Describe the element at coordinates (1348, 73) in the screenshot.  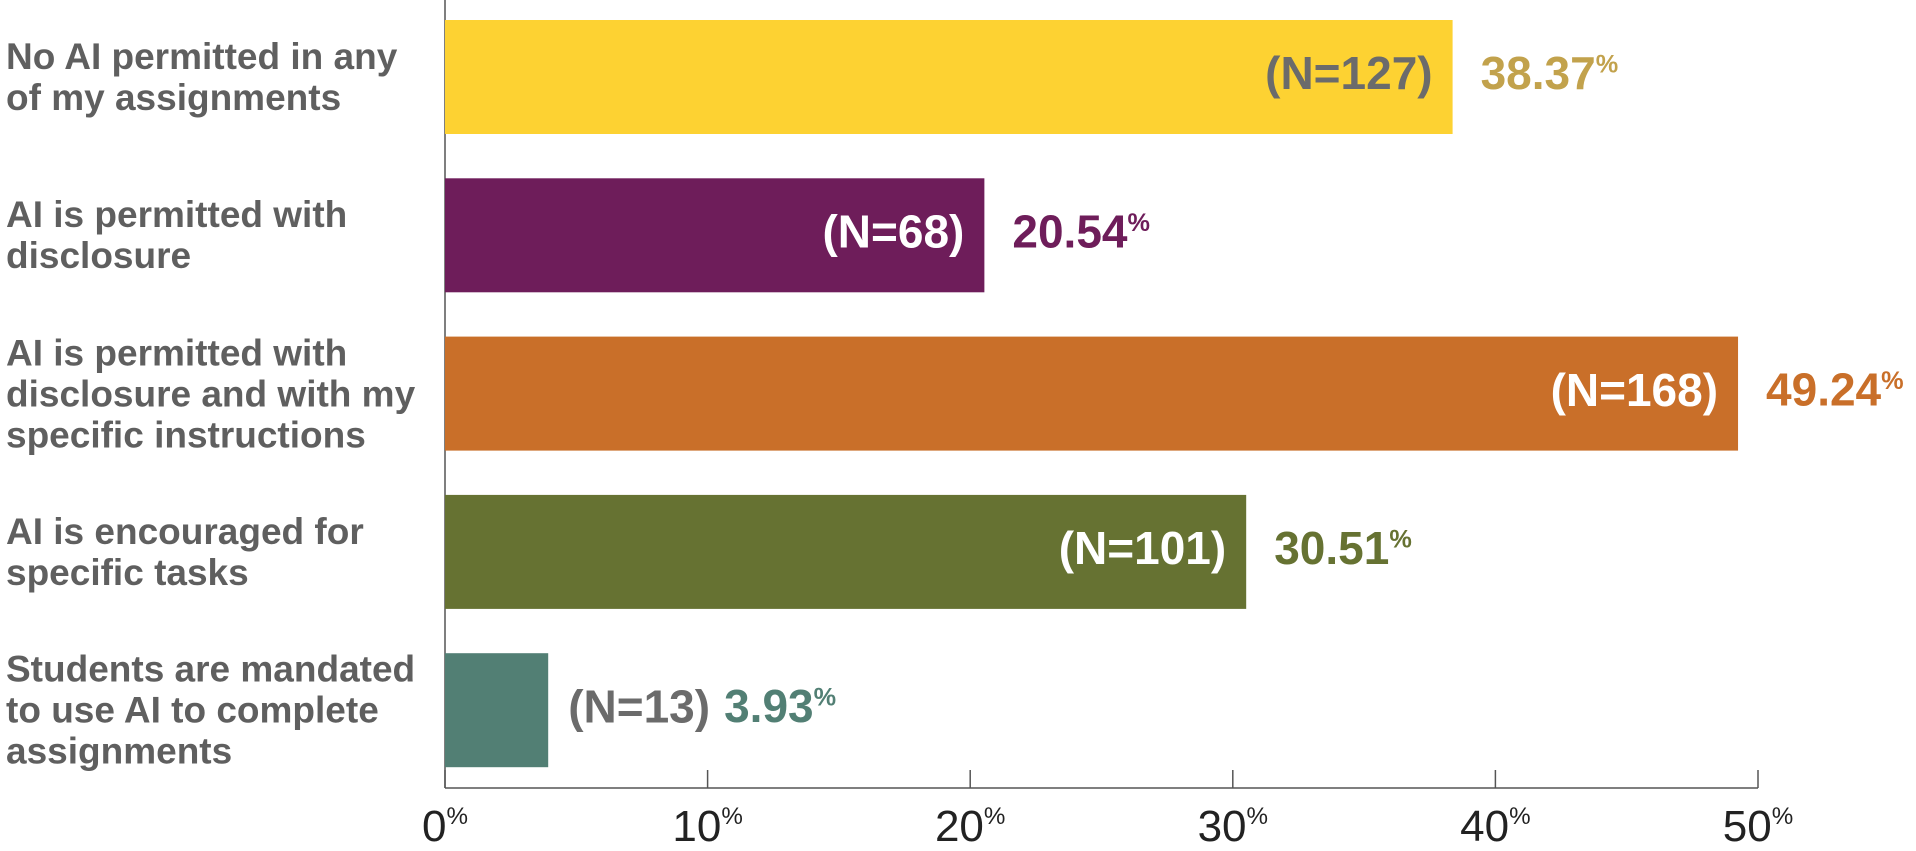
I see `bar-annotation: (N=127)` at that location.